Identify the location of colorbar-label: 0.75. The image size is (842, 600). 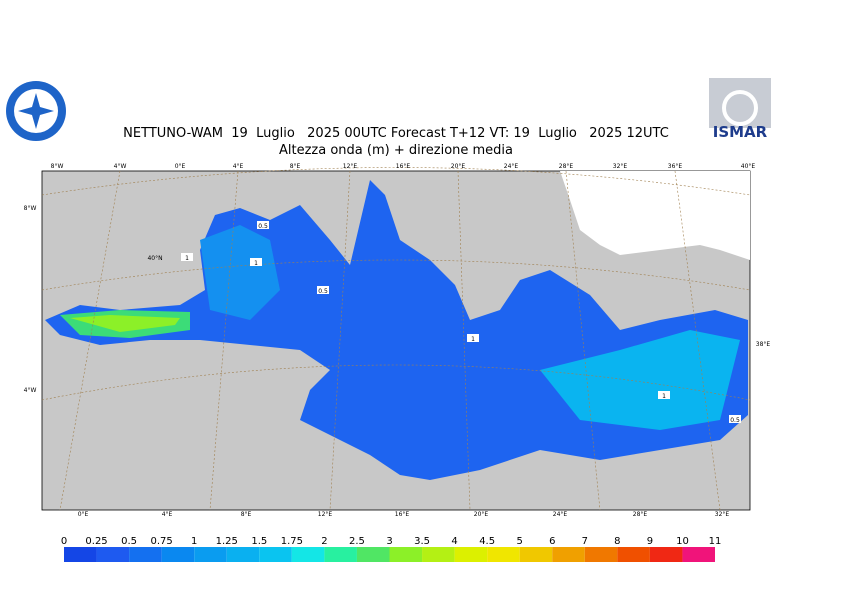
(162, 541).